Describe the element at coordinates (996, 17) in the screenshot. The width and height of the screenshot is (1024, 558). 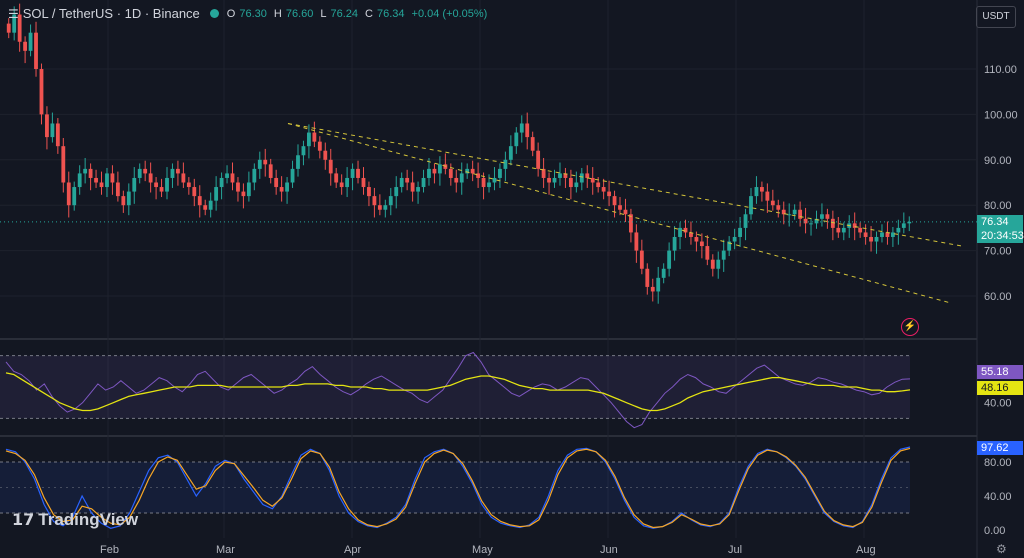
I see `currency-button: USDT` at that location.